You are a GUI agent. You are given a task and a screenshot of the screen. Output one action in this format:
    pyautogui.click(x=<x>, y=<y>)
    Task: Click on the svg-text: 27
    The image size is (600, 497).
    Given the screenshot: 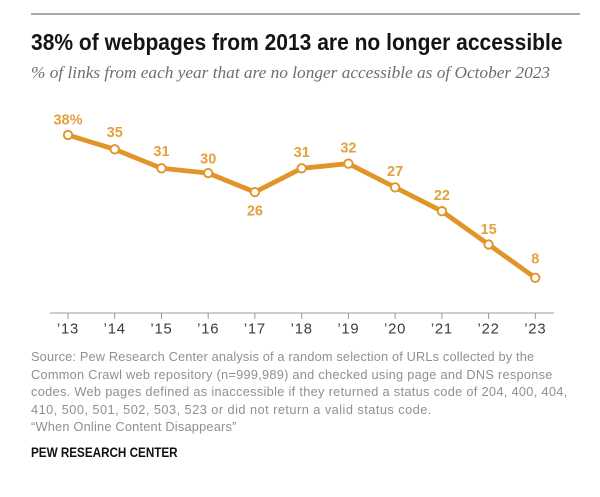 What is the action you would take?
    pyautogui.click(x=395, y=172)
    